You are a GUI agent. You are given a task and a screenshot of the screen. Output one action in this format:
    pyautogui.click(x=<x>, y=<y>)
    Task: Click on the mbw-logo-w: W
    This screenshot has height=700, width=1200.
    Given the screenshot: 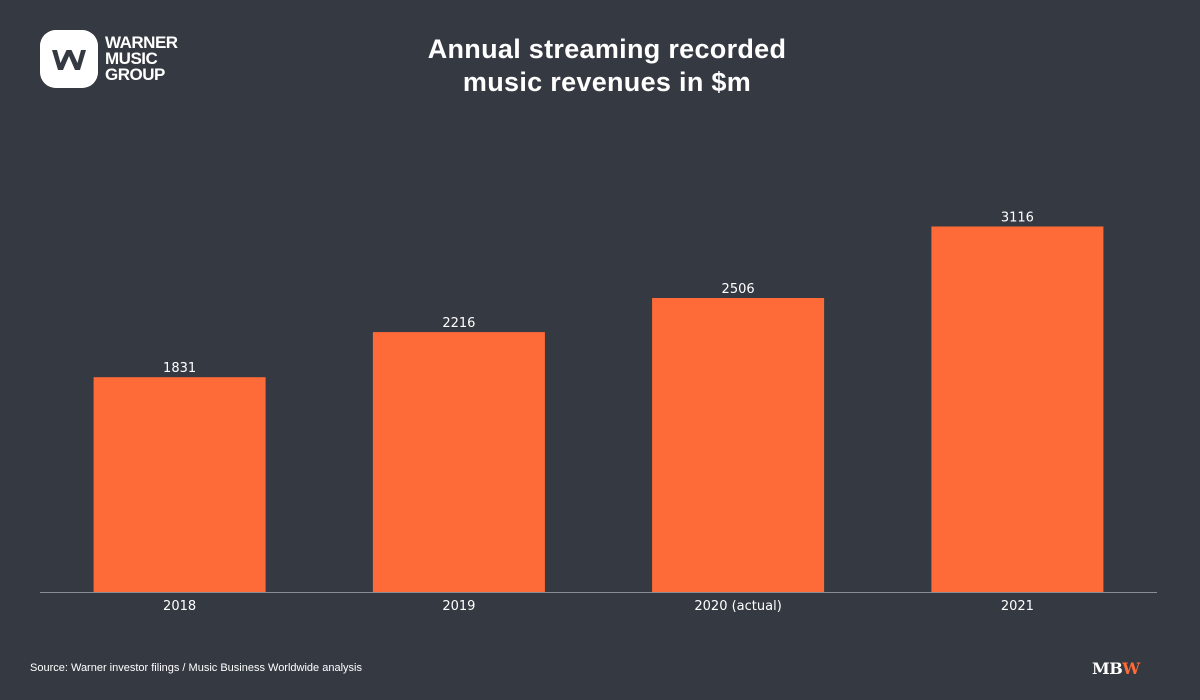 What is the action you would take?
    pyautogui.click(x=1131, y=668)
    